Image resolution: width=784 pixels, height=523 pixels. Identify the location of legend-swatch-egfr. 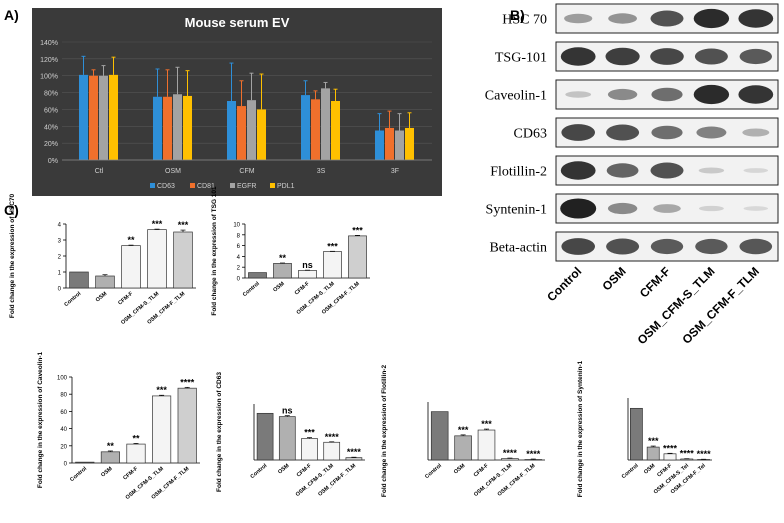
(232, 185).